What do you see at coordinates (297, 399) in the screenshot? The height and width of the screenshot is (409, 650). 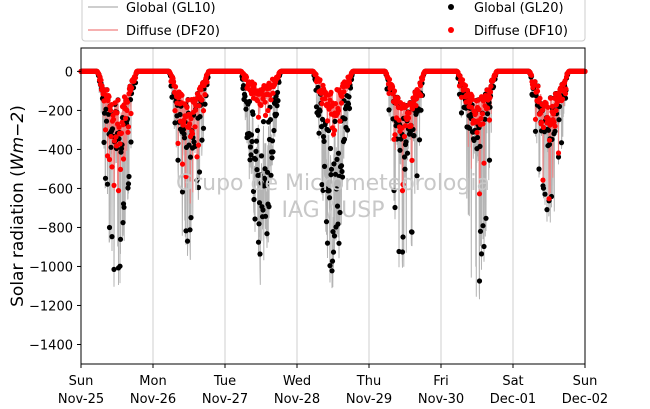 I see `x-tick-date: Nov-28` at bounding box center [297, 399].